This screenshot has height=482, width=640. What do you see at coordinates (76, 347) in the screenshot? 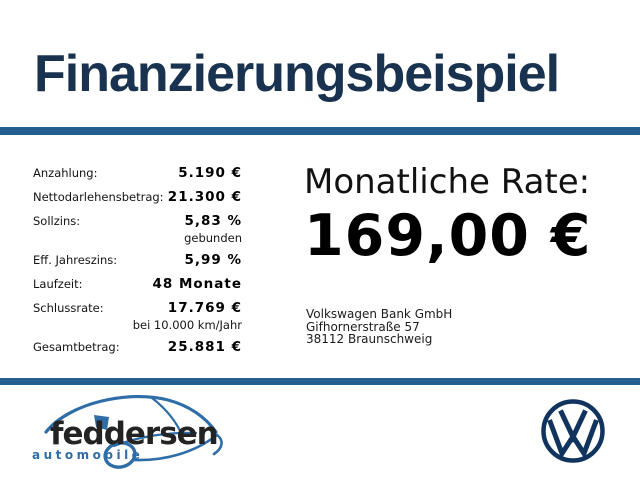
I see `row-label: Gesamtbetrag:` at bounding box center [76, 347].